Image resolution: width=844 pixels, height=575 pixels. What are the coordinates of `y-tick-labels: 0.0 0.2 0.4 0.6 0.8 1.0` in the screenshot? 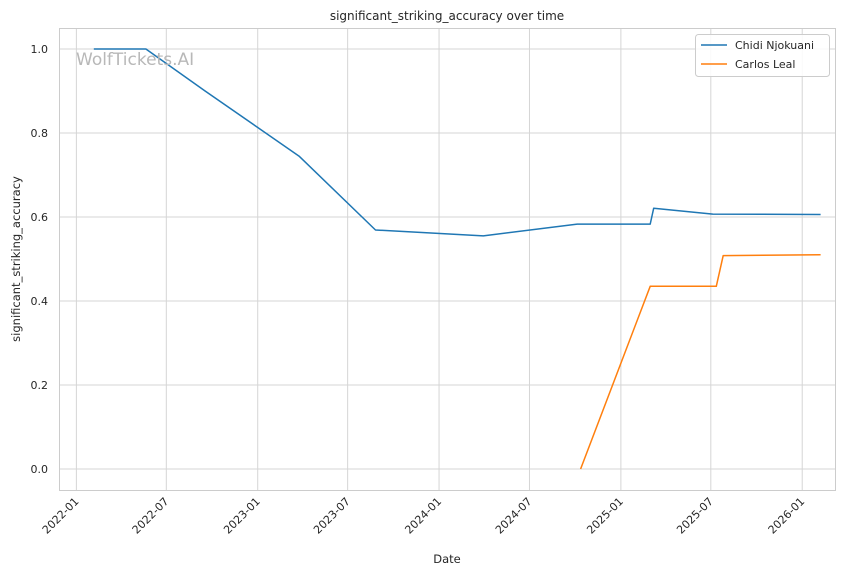 It's located at (40, 259).